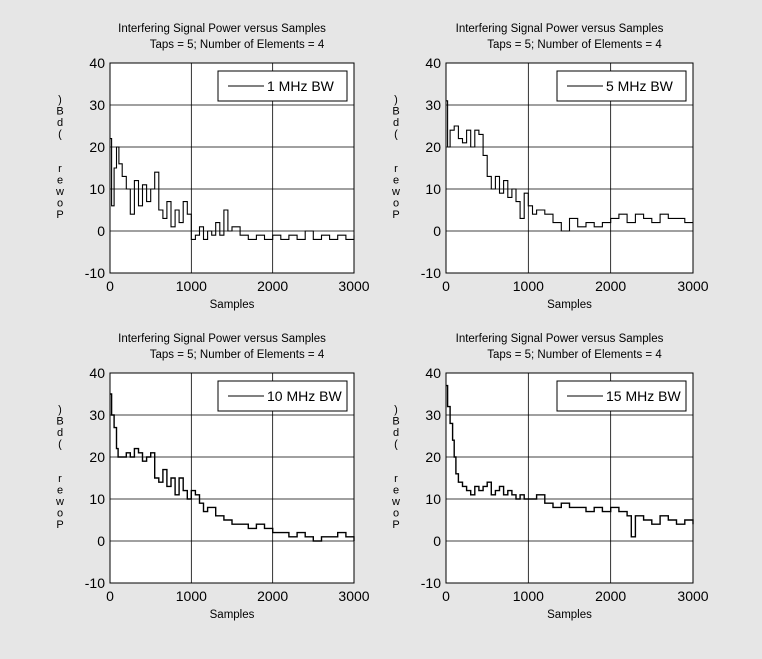 The image size is (762, 659). Describe the element at coordinates (640, 86) in the screenshot. I see `legend-label: 5 MHz BW` at that location.